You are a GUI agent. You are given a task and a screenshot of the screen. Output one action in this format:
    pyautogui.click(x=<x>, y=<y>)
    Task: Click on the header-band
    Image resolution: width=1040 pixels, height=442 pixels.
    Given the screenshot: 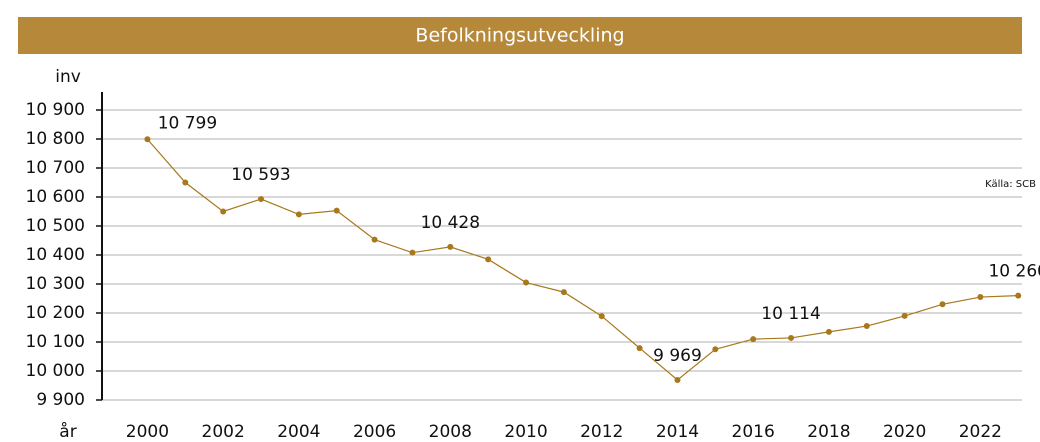 What is the action you would take?
    pyautogui.click(x=520, y=35)
    